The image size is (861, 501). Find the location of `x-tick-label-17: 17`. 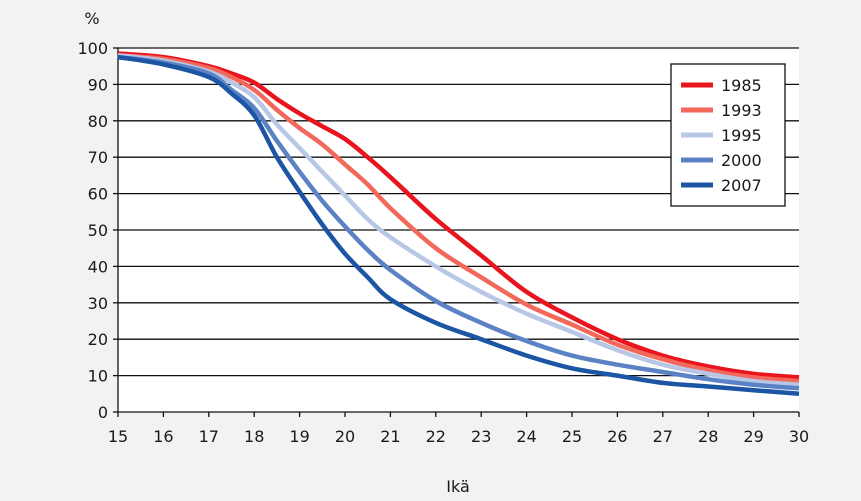

x-tick-label-17: 17 is located at coordinates (209, 436).